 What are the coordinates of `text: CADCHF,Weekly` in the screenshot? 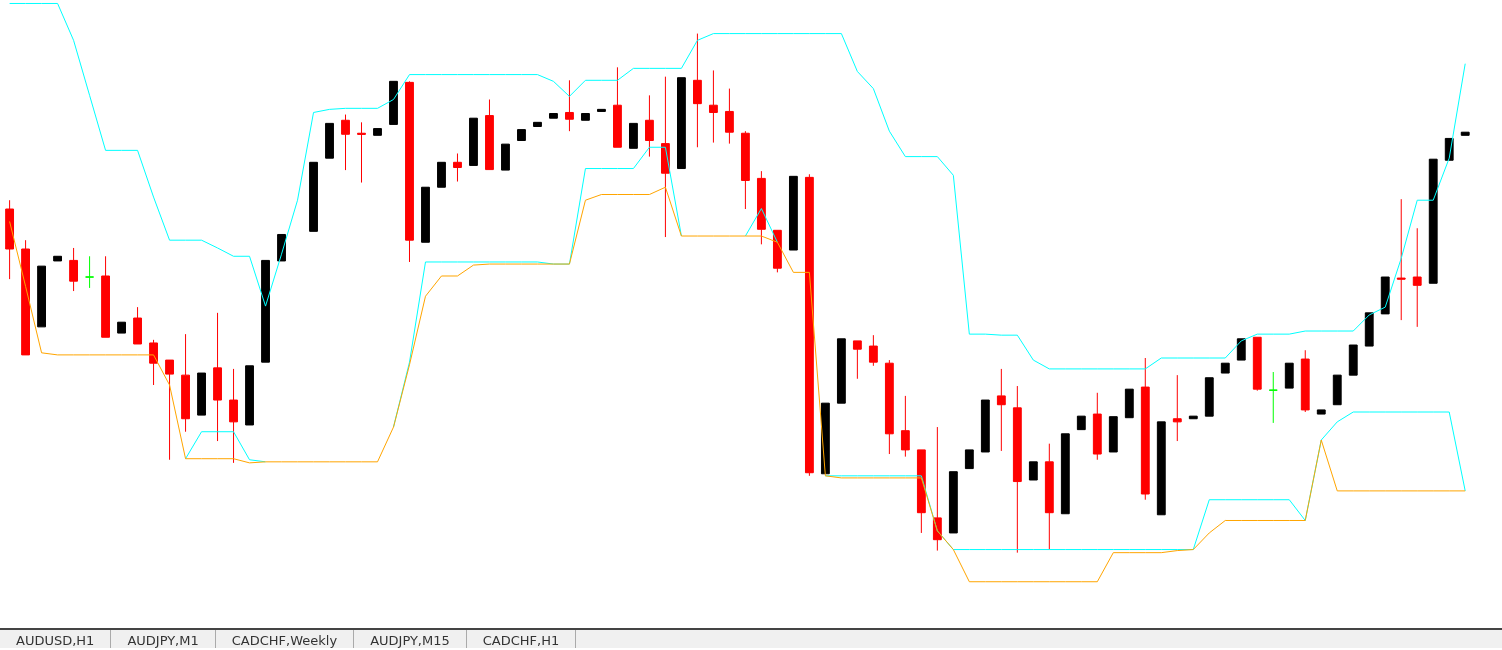 It's located at (285, 639).